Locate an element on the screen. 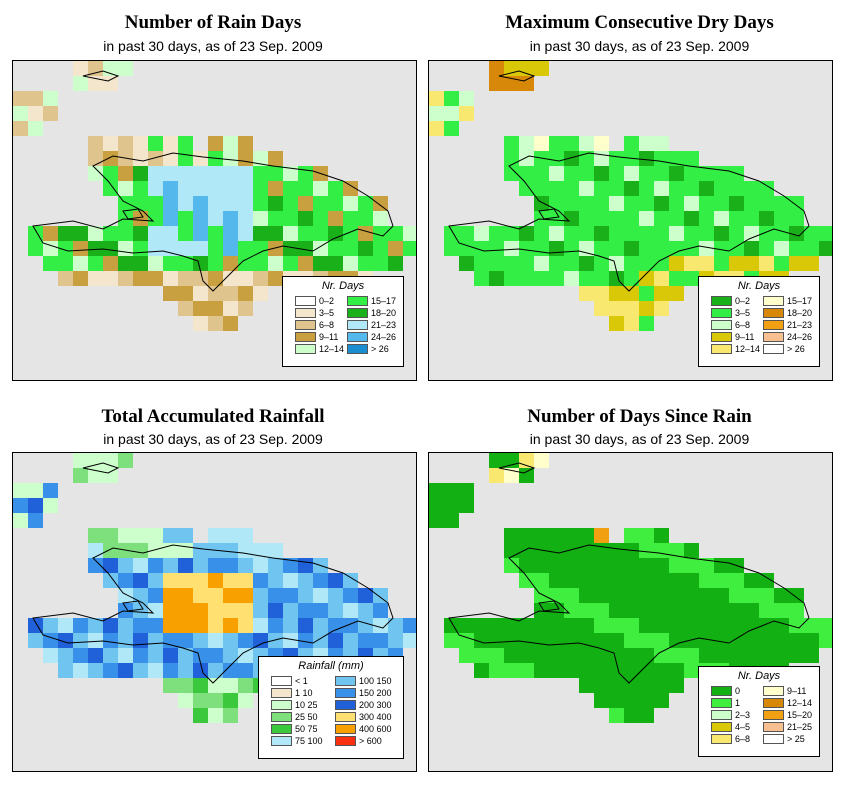  legend-label: 24–26 is located at coordinates (384, 337).